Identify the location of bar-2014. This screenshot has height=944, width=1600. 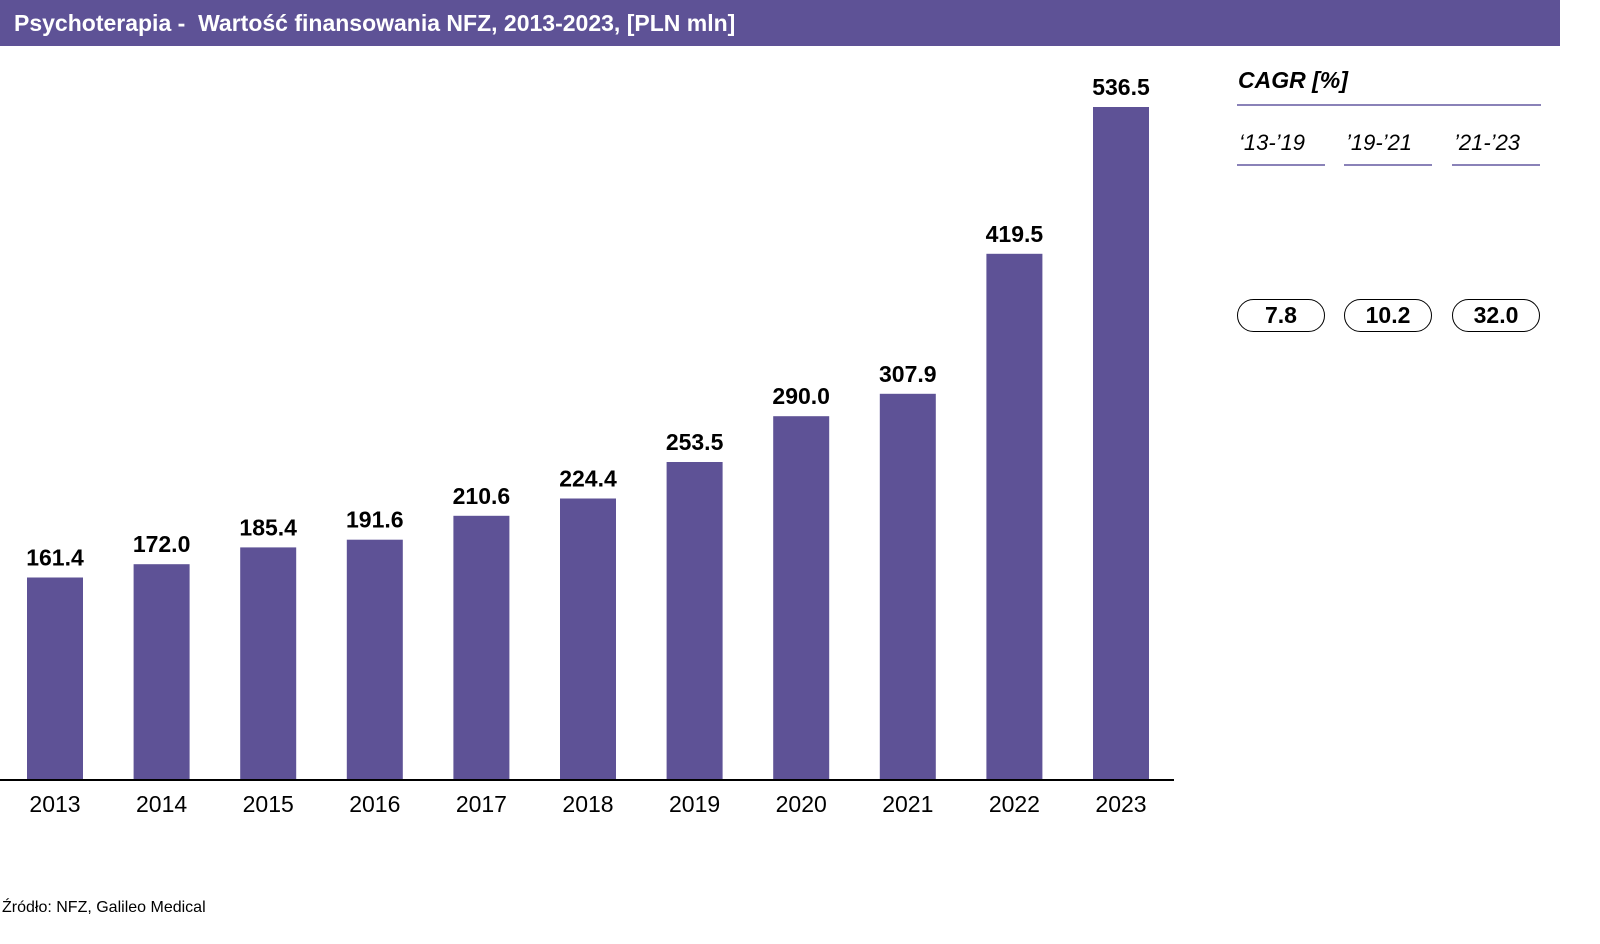
(161, 672).